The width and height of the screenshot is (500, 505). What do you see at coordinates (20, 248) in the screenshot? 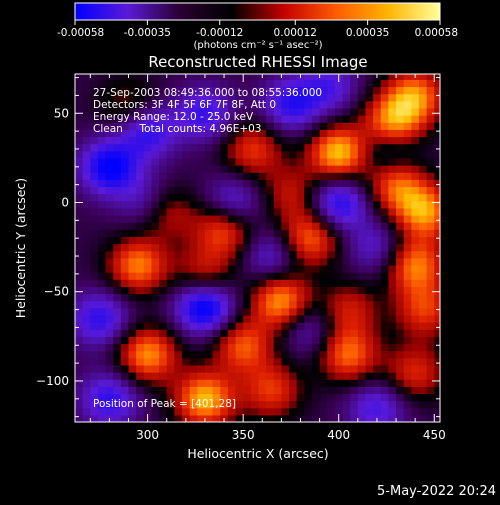
I see `y-axis-label: Heliocentric Y (arcsec)` at bounding box center [20, 248].